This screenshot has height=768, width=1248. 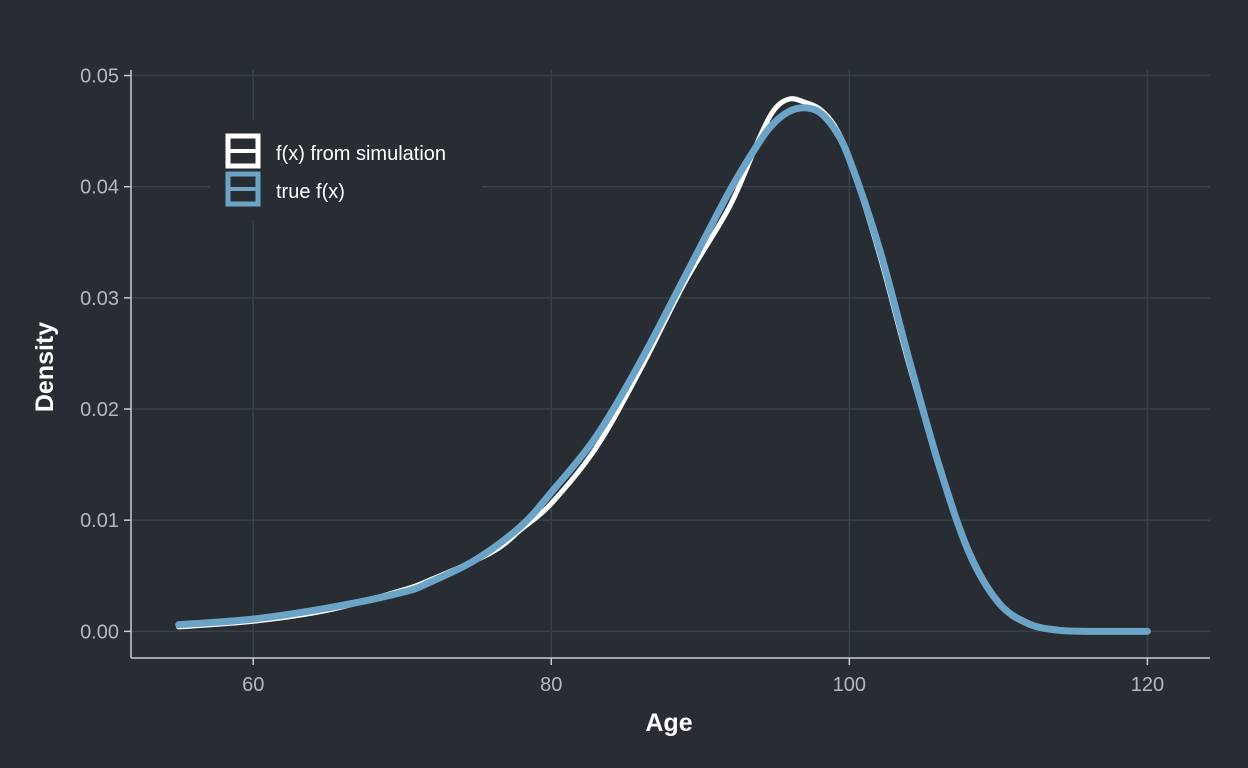 I want to click on legend-item-simulation: f(x) from simulation, so click(x=335, y=151).